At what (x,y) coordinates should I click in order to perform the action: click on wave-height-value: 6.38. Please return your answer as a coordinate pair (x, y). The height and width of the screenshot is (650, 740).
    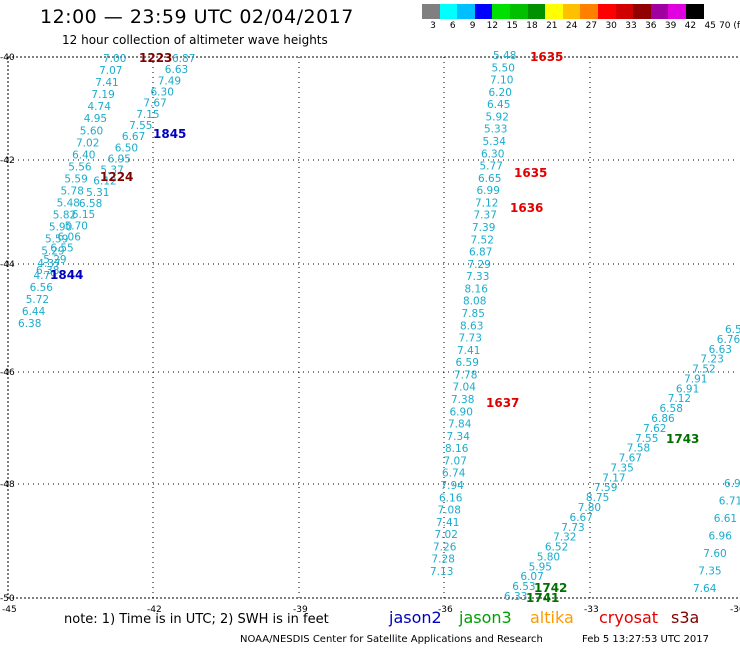
    Looking at the image, I should click on (47, 271).